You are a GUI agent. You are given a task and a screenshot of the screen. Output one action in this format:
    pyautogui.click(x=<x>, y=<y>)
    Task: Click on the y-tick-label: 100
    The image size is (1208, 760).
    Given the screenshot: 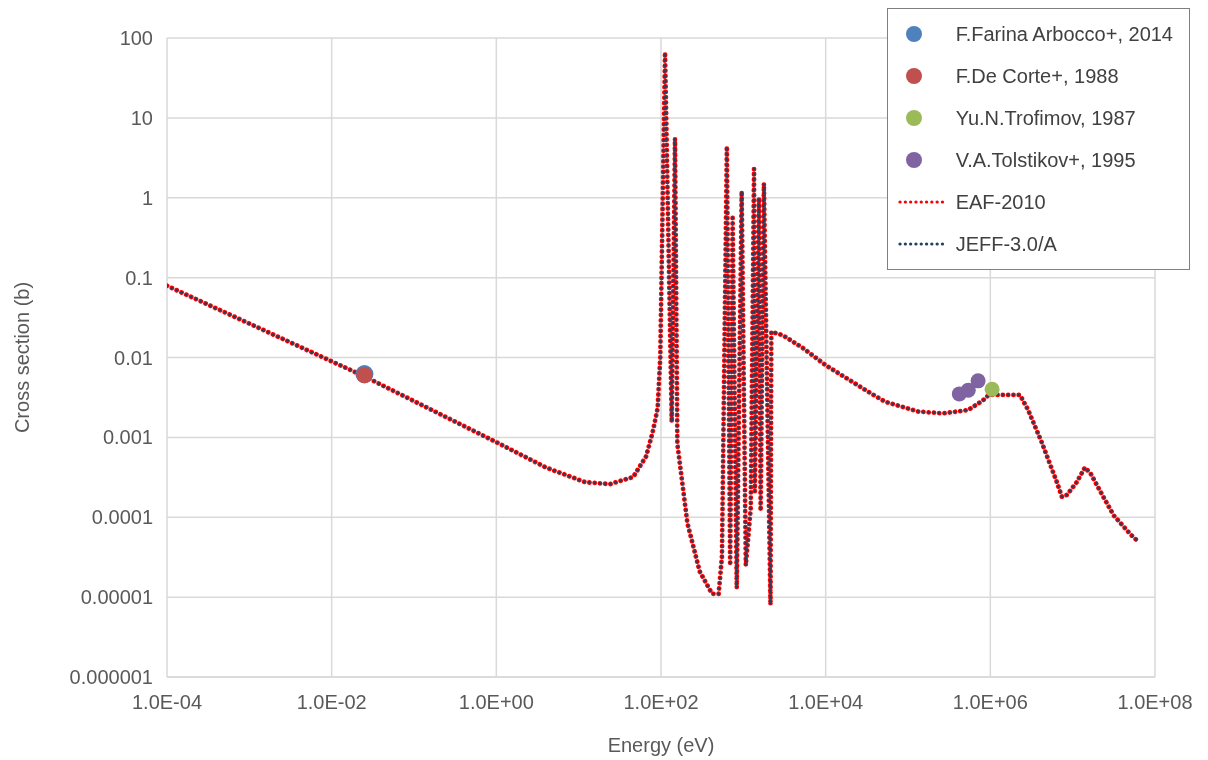 What is the action you would take?
    pyautogui.click(x=136, y=38)
    